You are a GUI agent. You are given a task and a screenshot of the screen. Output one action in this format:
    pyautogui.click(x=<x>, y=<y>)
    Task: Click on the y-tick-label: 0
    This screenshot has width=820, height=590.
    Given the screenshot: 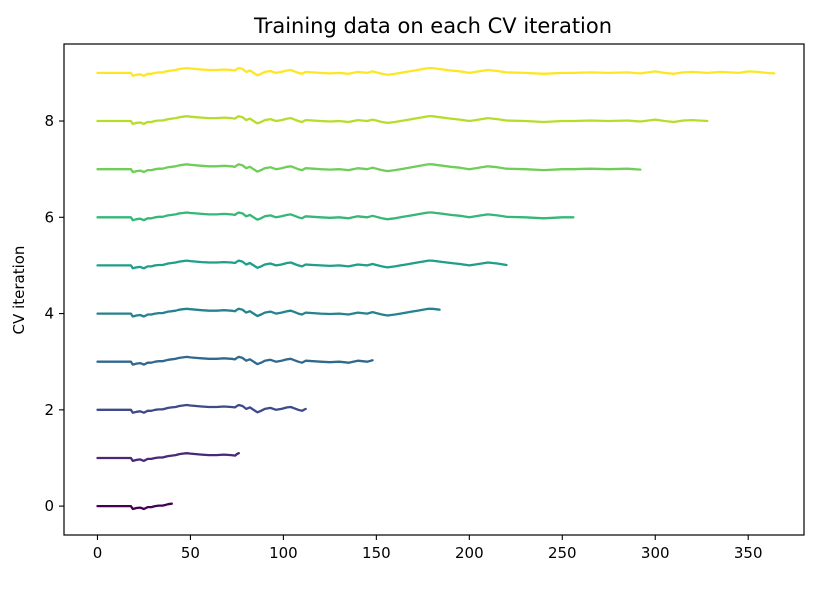 What is the action you would take?
    pyautogui.click(x=49, y=506)
    